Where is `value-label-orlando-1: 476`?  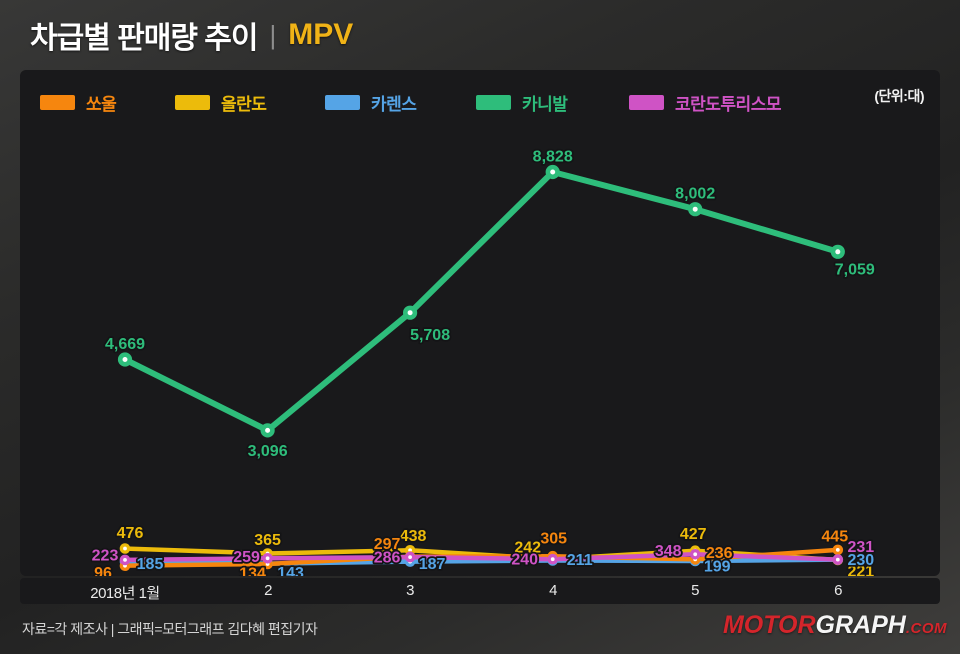
value-label-orlando-1: 476 is located at coordinates (130, 533).